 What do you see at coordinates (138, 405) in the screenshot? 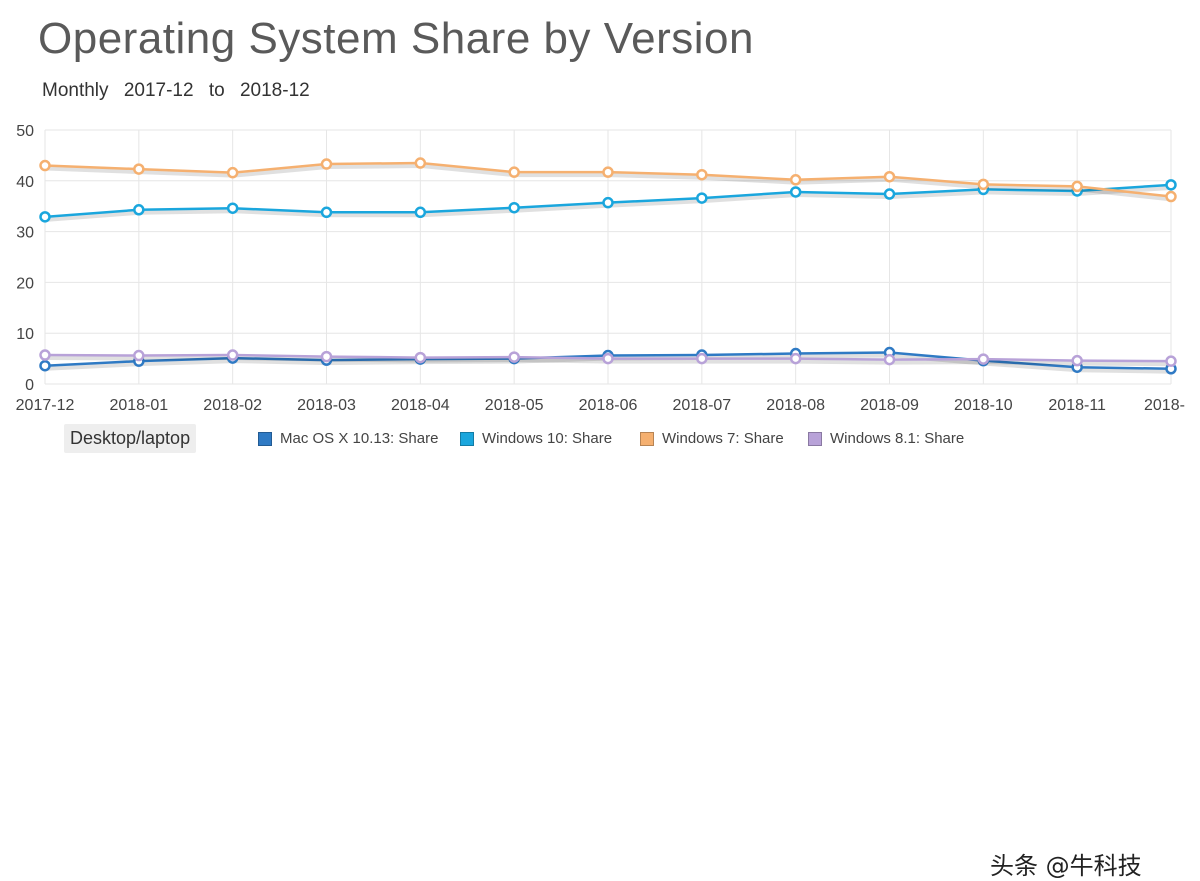
I see `x-tick-label: 2018-01` at bounding box center [138, 405].